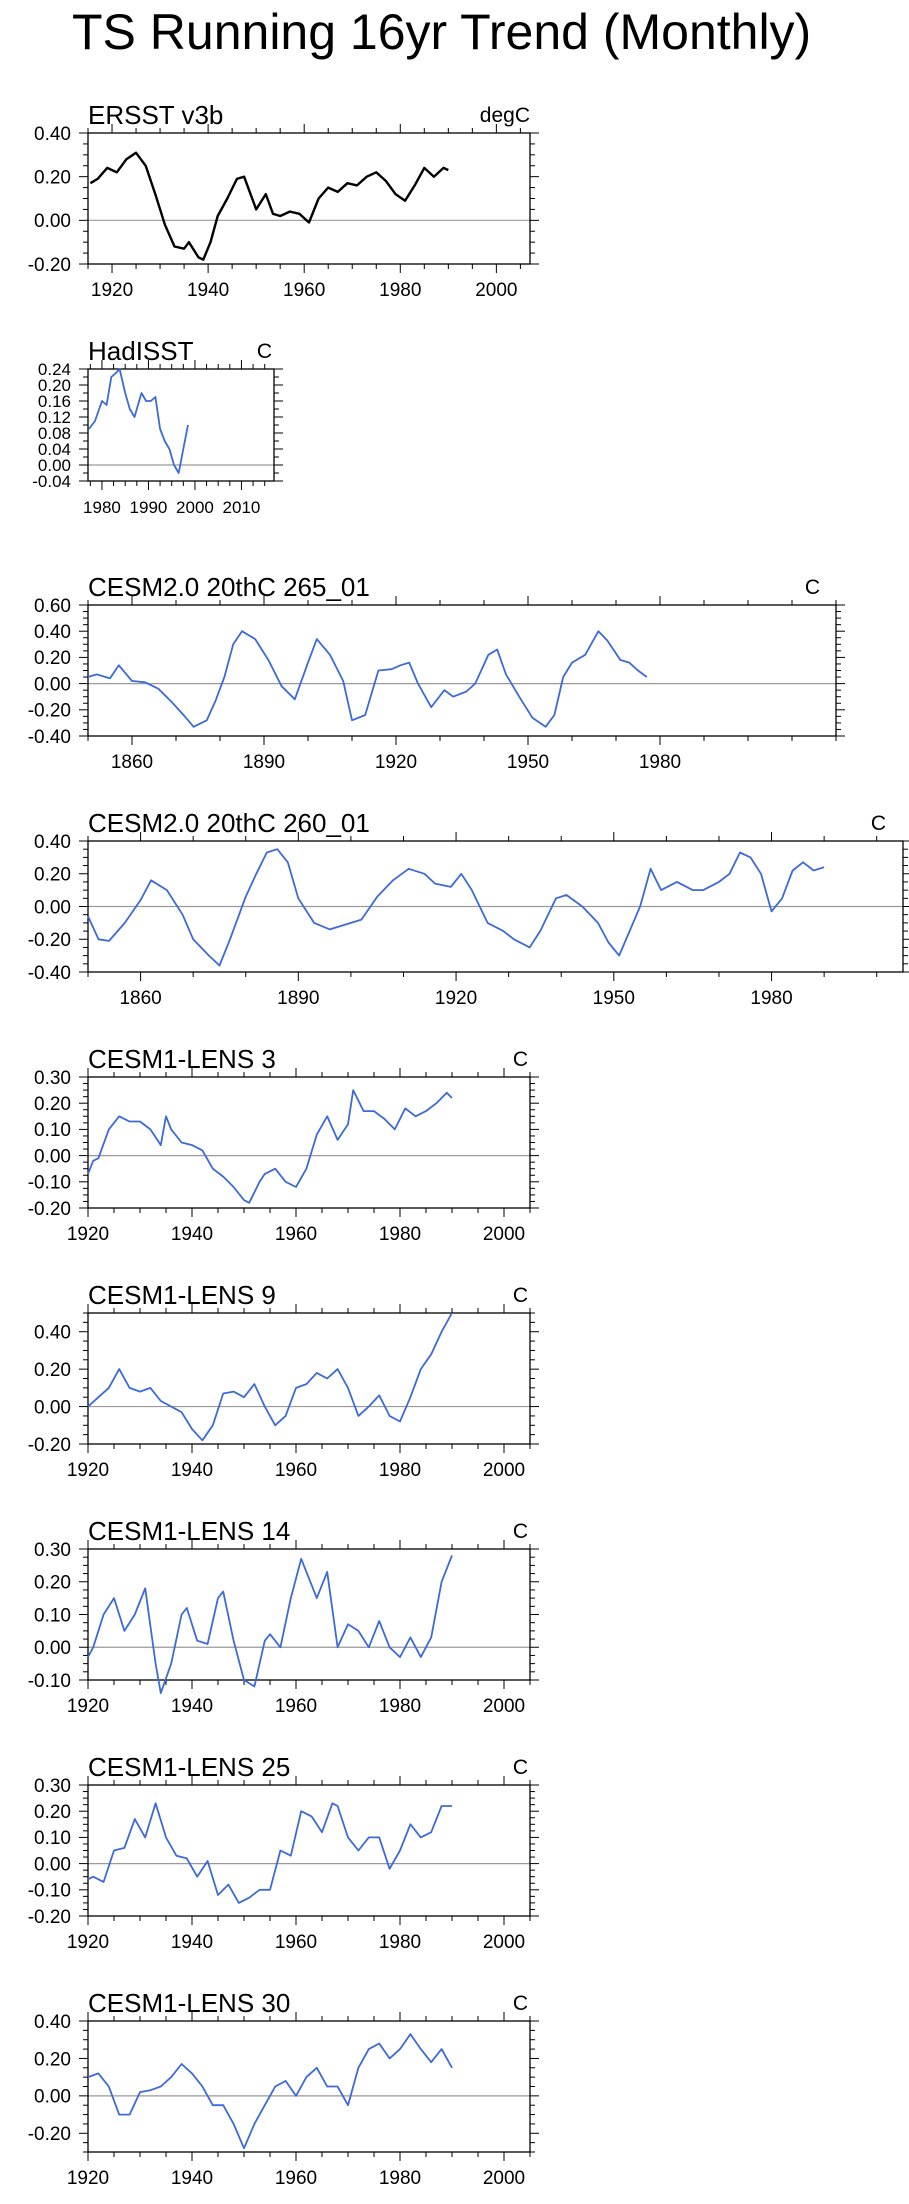 The image size is (909, 2204). Describe the element at coordinates (155, 115) in the screenshot. I see `panel-title: ERSST v3b` at that location.